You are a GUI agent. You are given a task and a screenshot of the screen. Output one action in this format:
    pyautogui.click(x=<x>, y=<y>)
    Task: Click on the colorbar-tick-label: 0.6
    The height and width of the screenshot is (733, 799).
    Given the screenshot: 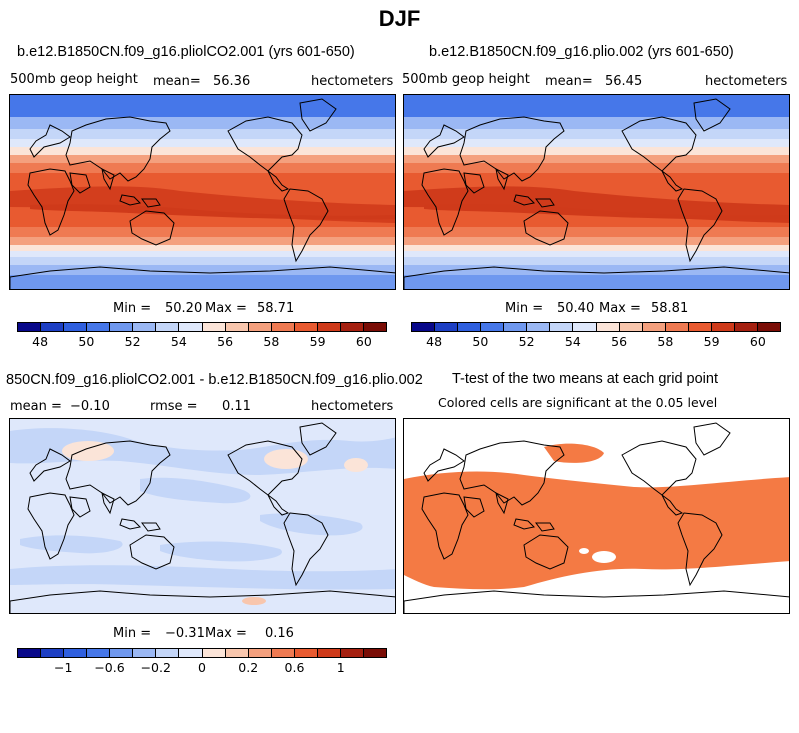 What is the action you would take?
    pyautogui.click(x=294, y=667)
    